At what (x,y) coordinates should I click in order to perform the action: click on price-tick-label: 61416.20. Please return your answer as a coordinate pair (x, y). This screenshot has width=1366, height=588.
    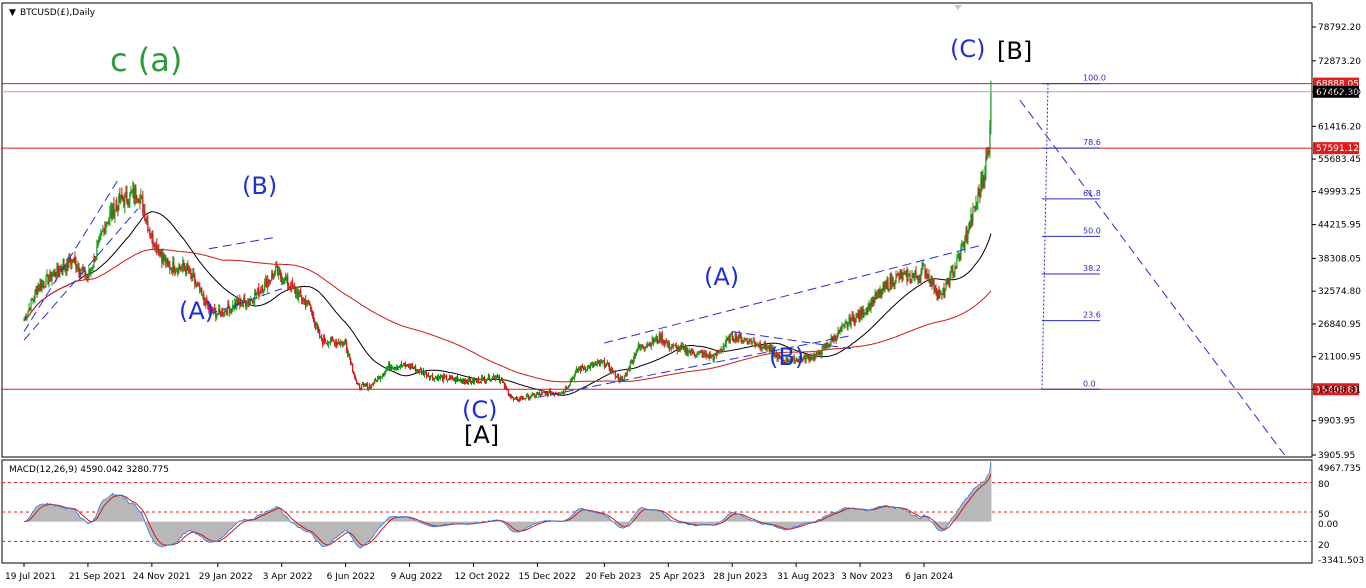
    Looking at the image, I should click on (1339, 127).